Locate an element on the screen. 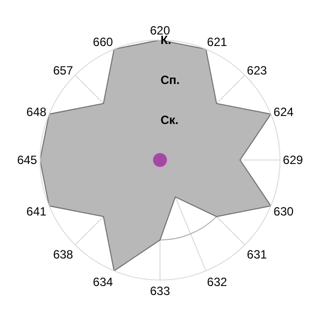 Image resolution: width=320 pixels, height=320 pixels. spoke-label: 638 is located at coordinates (63, 254).